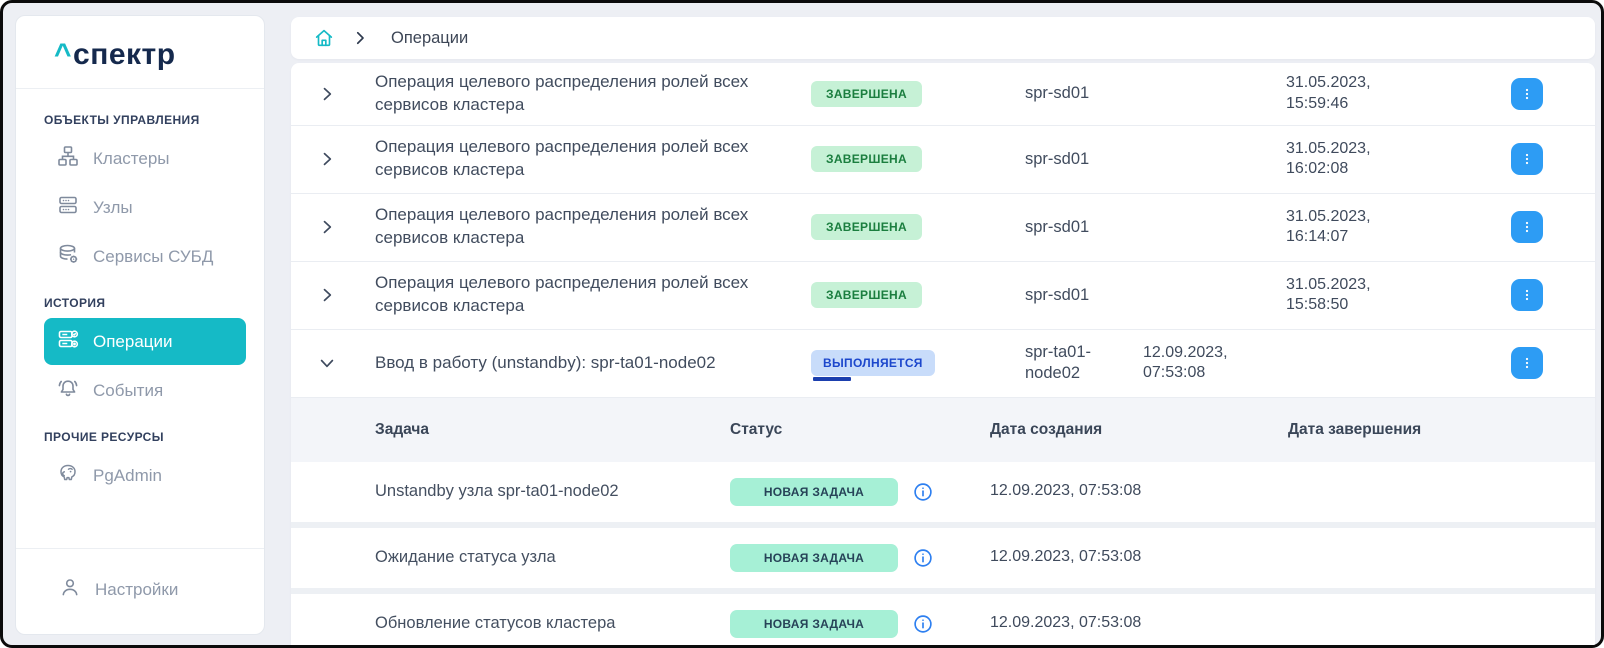 The width and height of the screenshot is (1604, 648). What do you see at coordinates (68, 390) in the screenshot?
I see `events-icon` at bounding box center [68, 390].